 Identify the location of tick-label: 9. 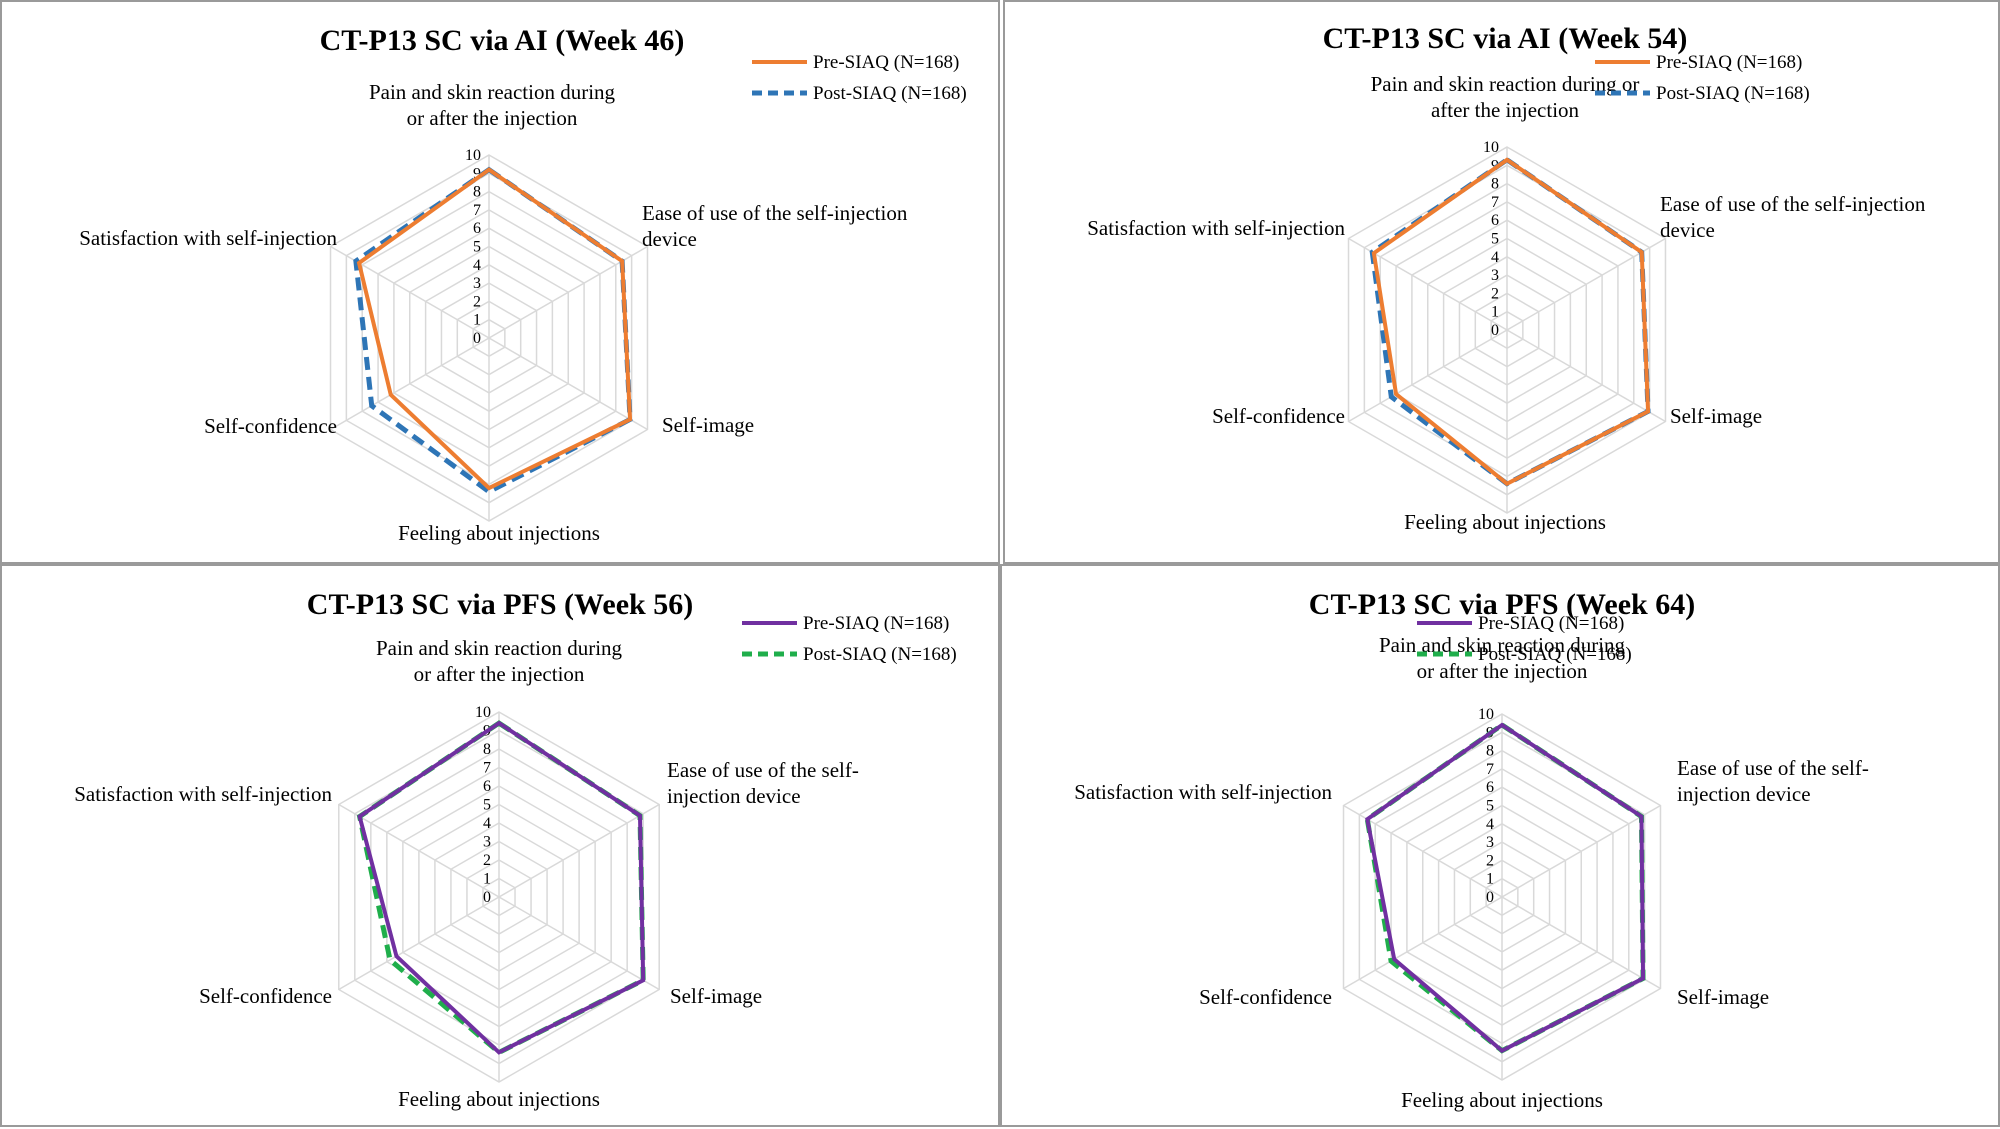
(477, 173).